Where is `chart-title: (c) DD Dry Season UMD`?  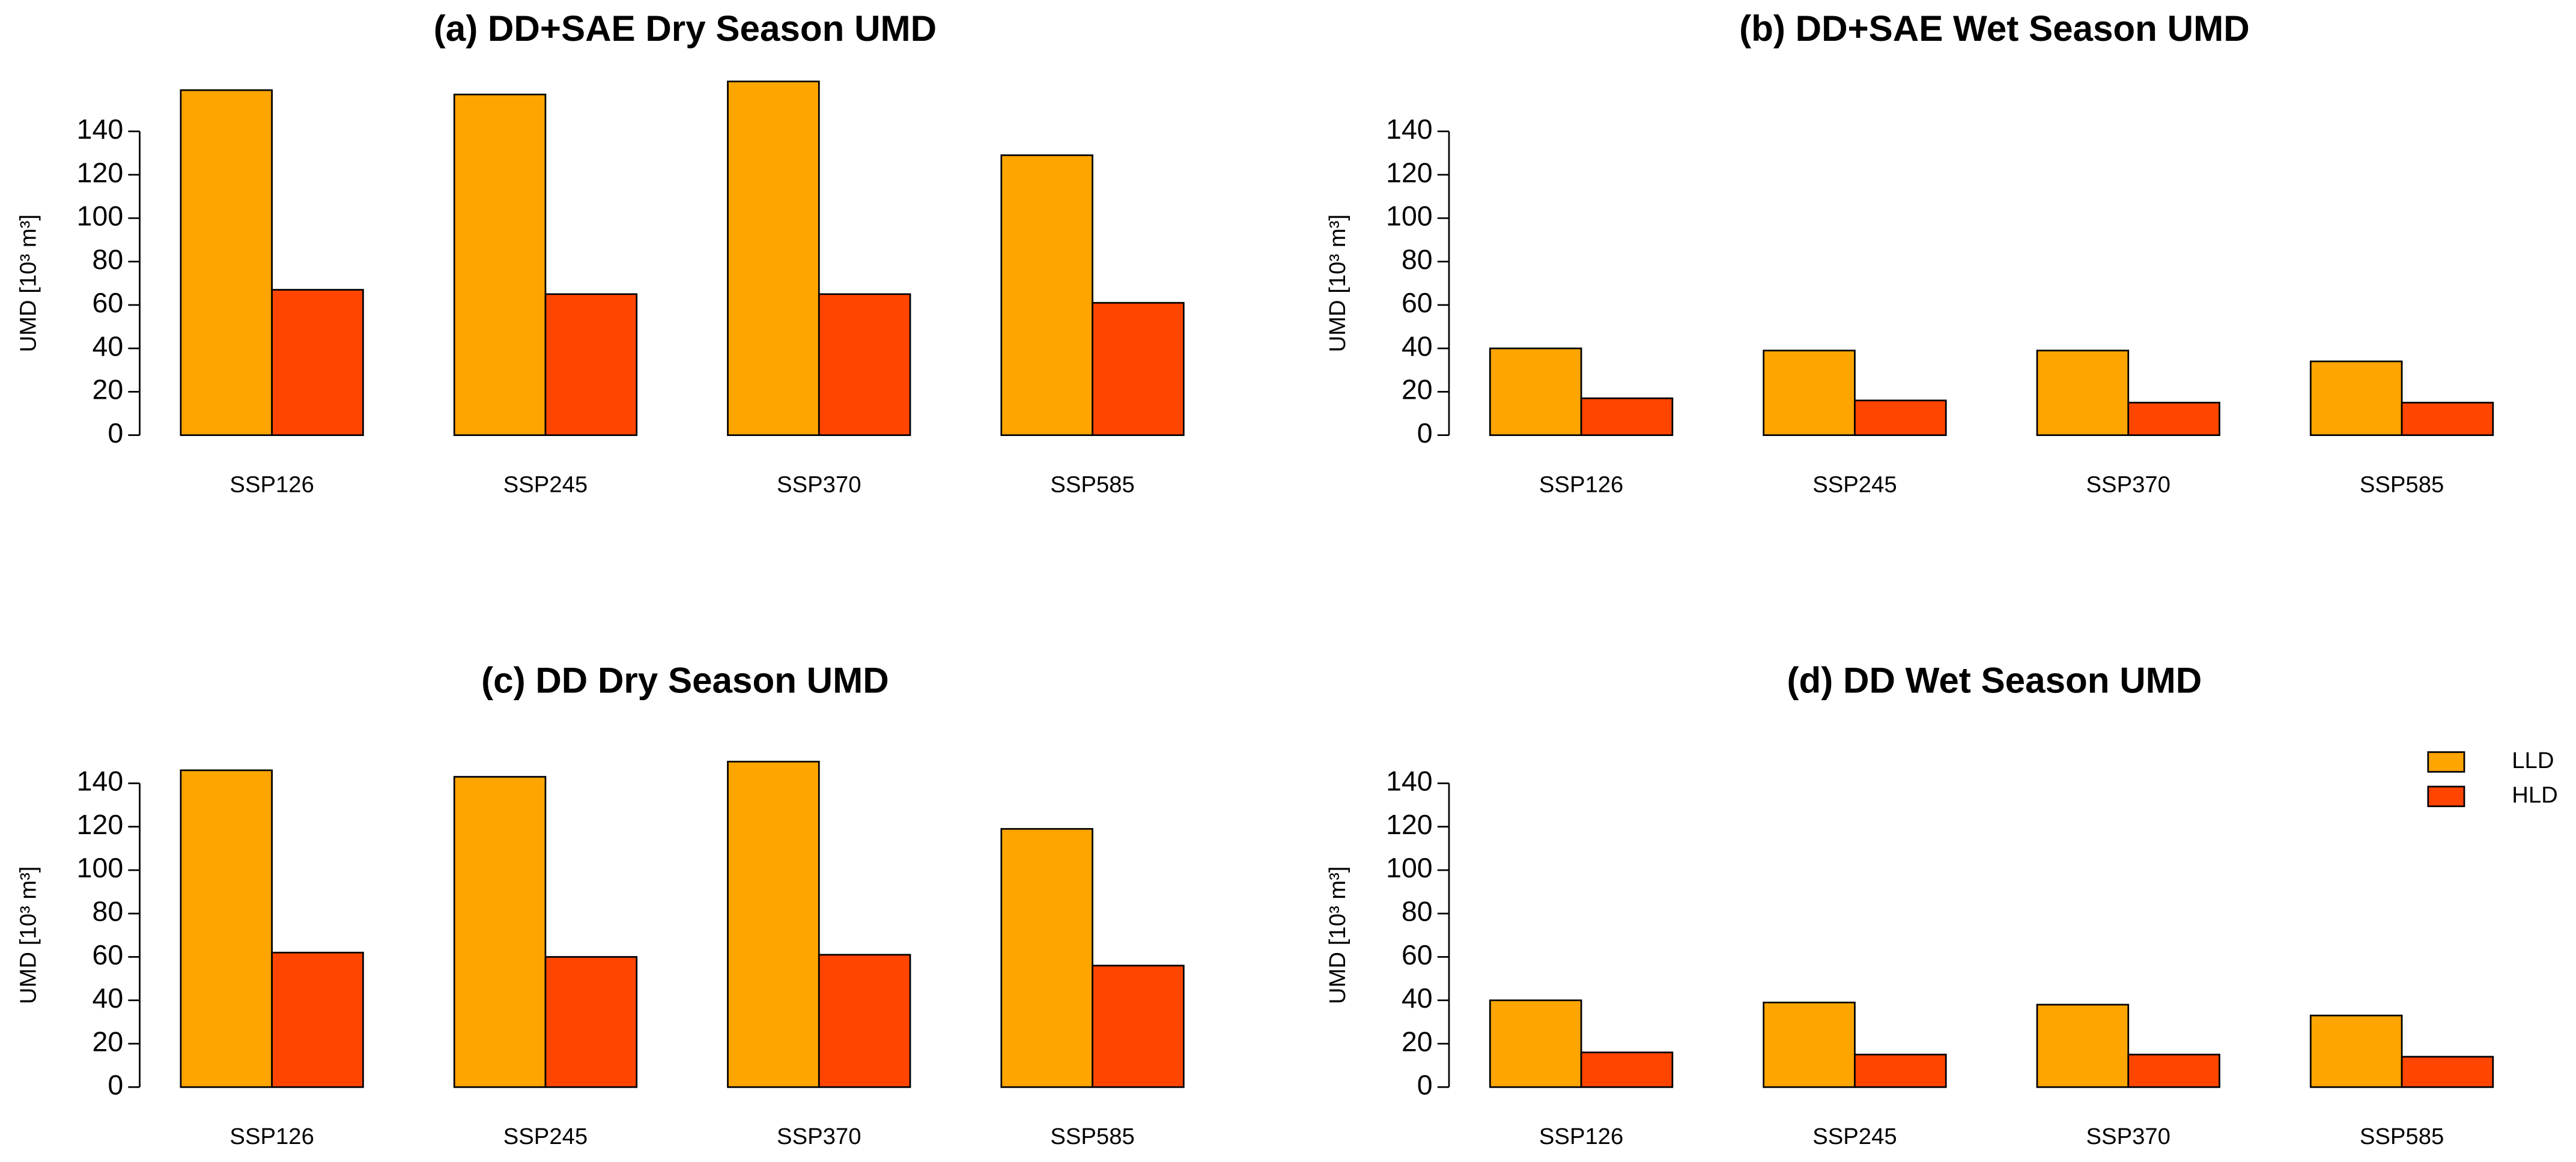 chart-title: (c) DD Dry Season UMD is located at coordinates (685, 680).